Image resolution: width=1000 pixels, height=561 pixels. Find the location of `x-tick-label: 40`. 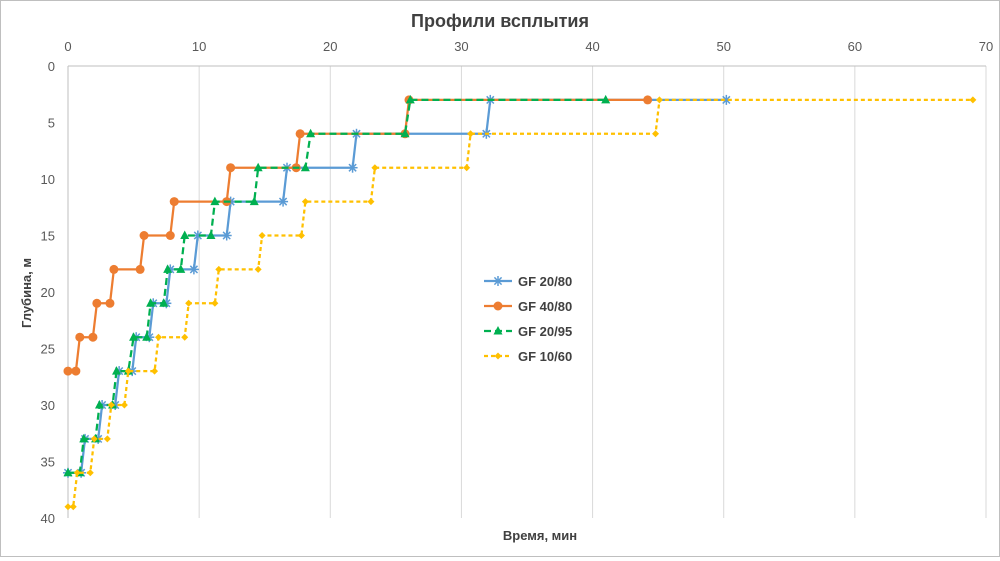

x-tick-label: 40 is located at coordinates (592, 46).